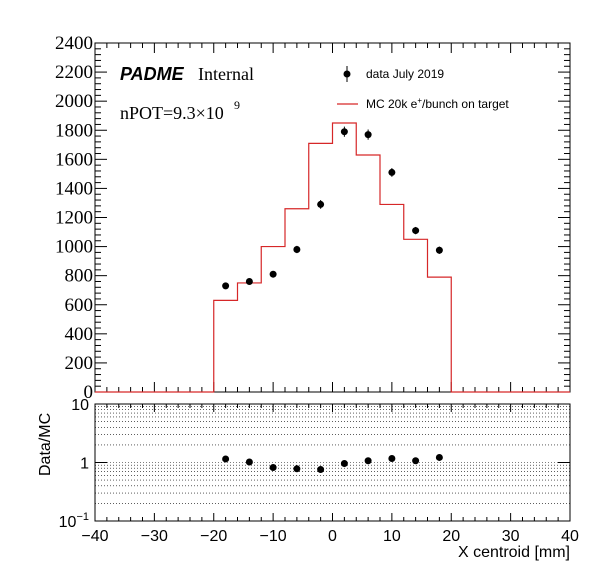  Describe the element at coordinates (154, 536) in the screenshot. I see `ratio-x-tick-label: −30` at that location.